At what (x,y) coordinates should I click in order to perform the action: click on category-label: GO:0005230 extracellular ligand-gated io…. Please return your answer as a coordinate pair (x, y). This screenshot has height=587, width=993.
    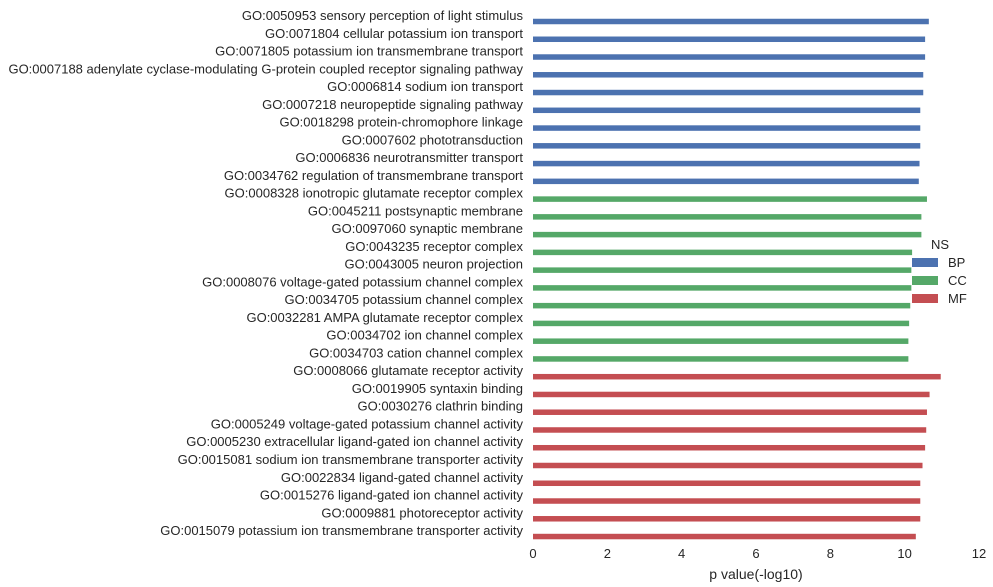
    Looking at the image, I should click on (354, 441).